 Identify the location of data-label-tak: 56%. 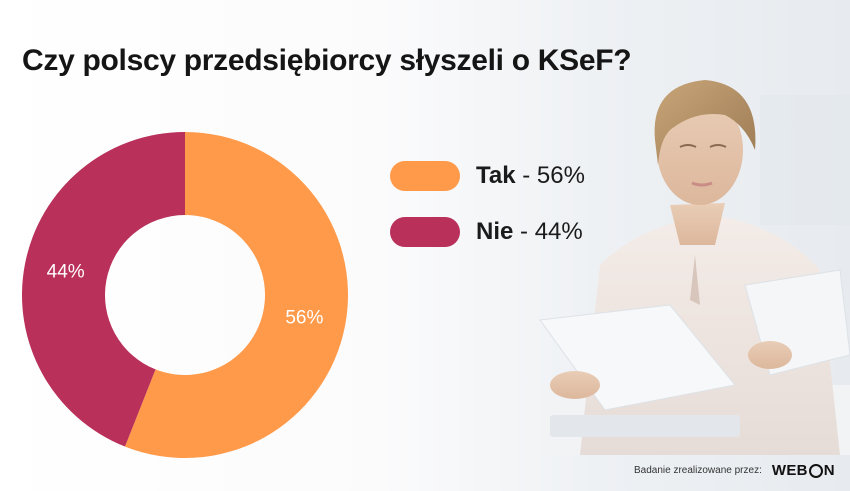
(304, 317).